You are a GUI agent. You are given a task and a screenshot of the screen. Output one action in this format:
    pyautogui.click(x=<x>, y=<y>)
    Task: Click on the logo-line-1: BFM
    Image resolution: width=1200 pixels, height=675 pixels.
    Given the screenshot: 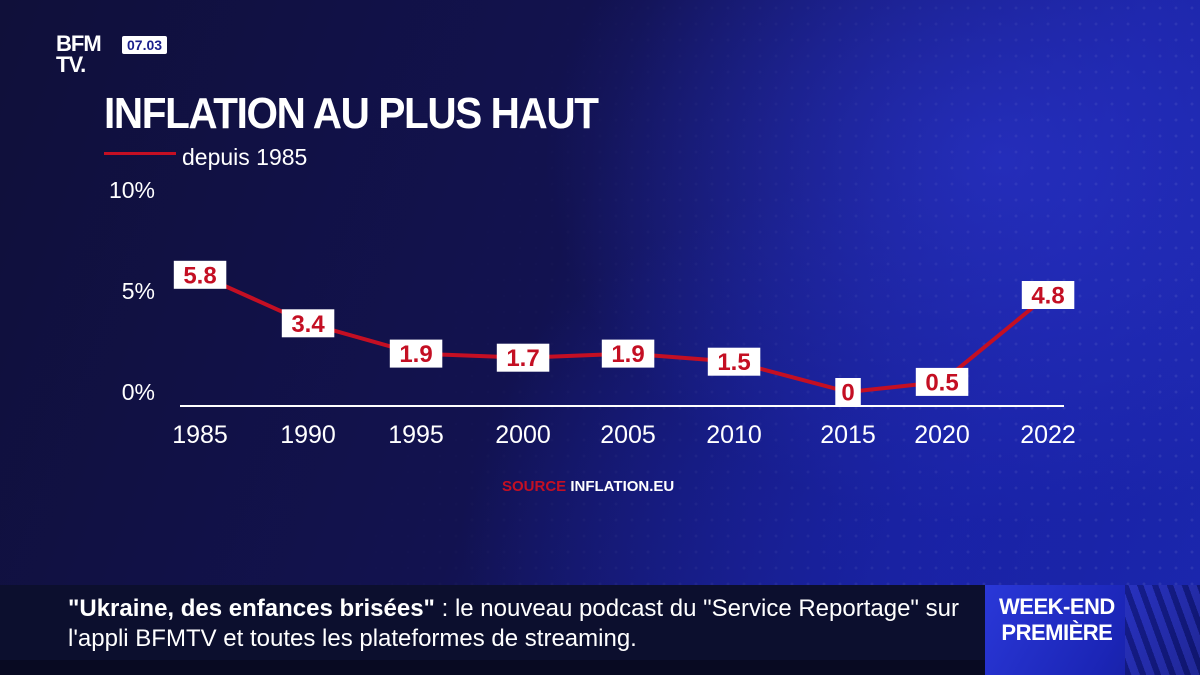 What is the action you would take?
    pyautogui.click(x=79, y=43)
    